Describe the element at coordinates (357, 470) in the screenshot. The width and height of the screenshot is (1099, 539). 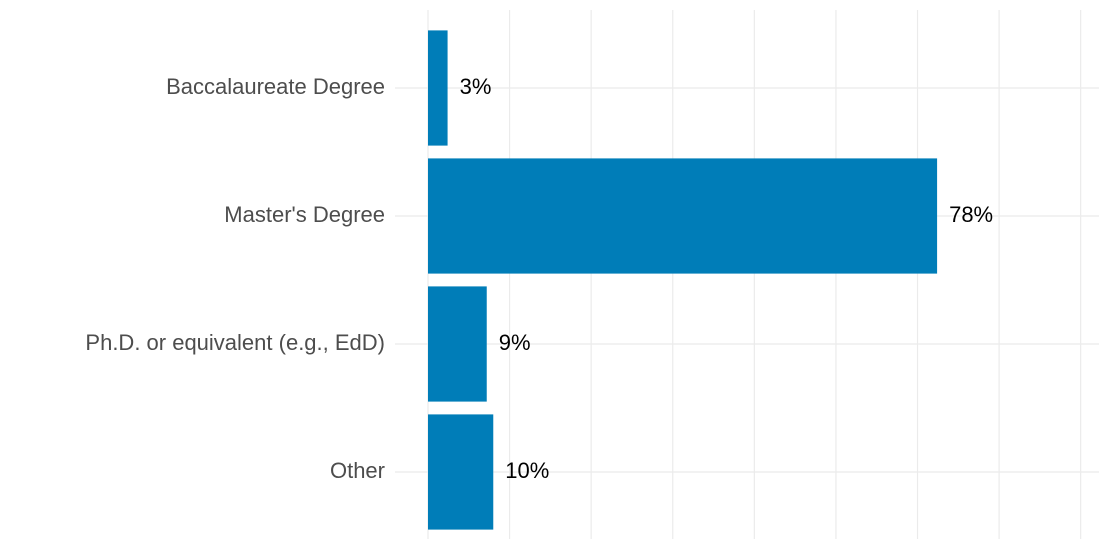
I see `y-tick-label: Other` at that location.